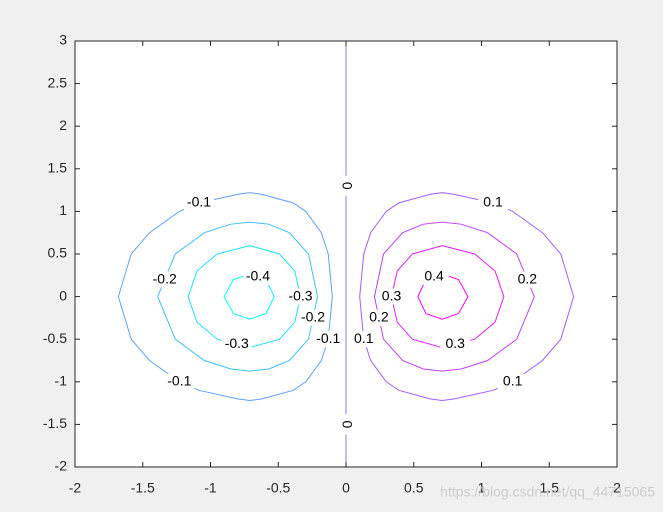 This screenshot has height=512, width=663. What do you see at coordinates (55, 423) in the screenshot?
I see `y-tick-label: -1.5` at bounding box center [55, 423].